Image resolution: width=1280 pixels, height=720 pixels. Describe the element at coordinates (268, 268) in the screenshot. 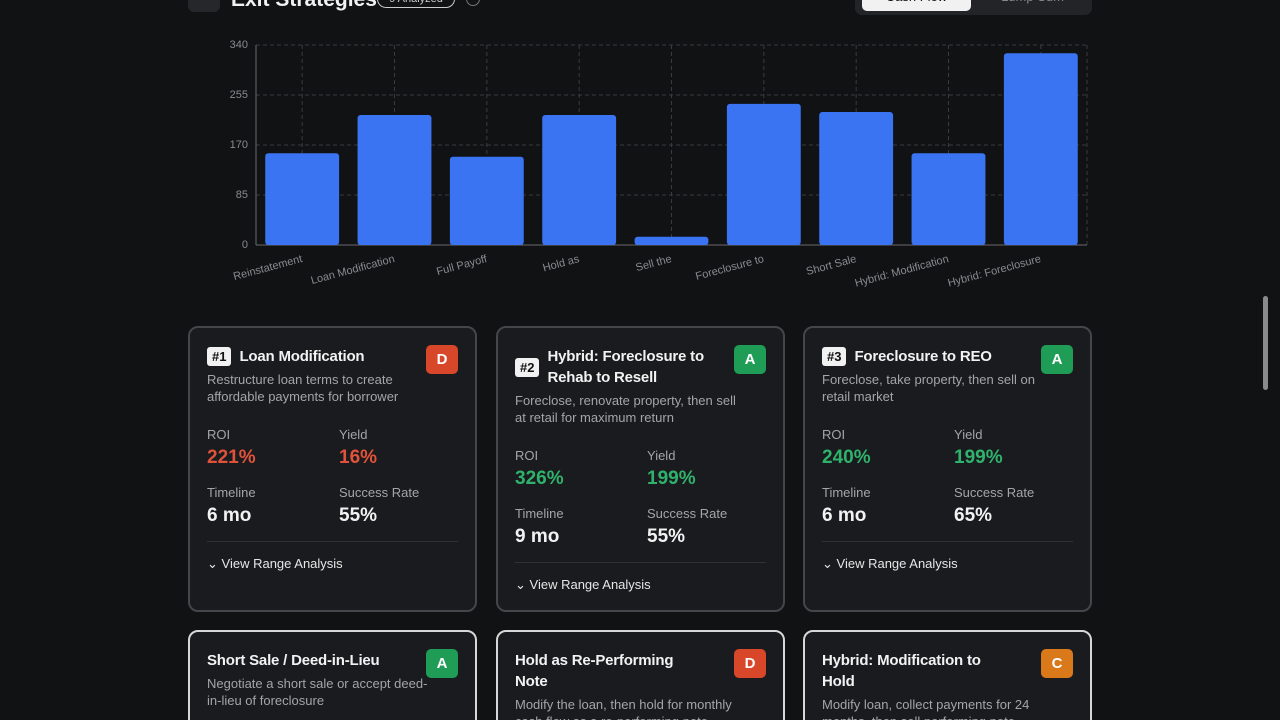

I see `x-tick-label: Reinstatement` at that location.